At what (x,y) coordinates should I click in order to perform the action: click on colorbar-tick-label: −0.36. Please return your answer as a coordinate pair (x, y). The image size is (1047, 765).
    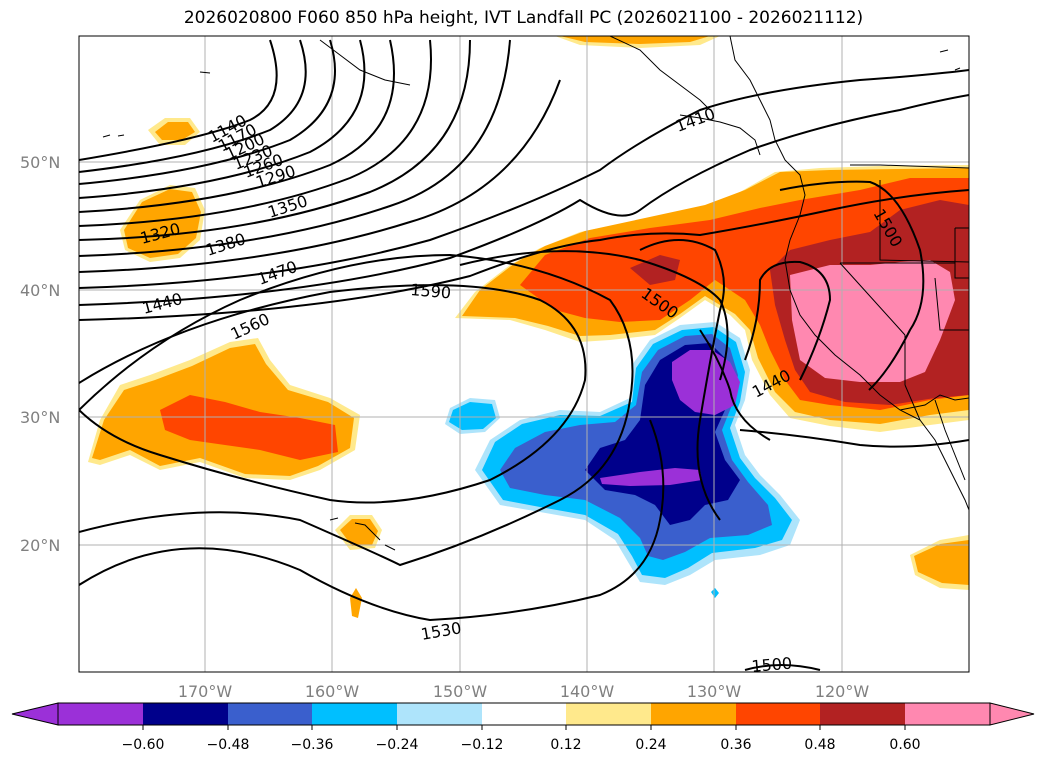
    Looking at the image, I should click on (312, 745).